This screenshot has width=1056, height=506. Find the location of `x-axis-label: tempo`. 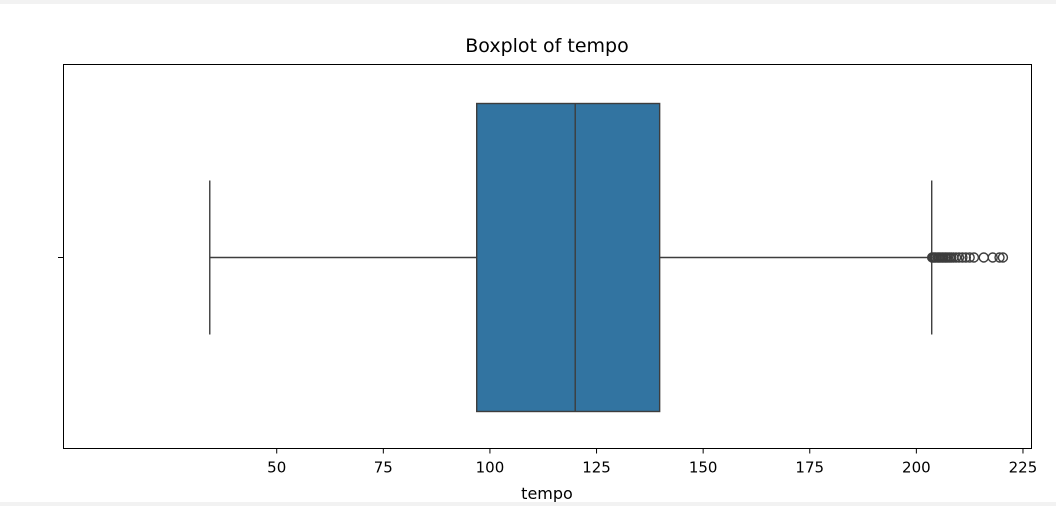

x-axis-label: tempo is located at coordinates (547, 493).